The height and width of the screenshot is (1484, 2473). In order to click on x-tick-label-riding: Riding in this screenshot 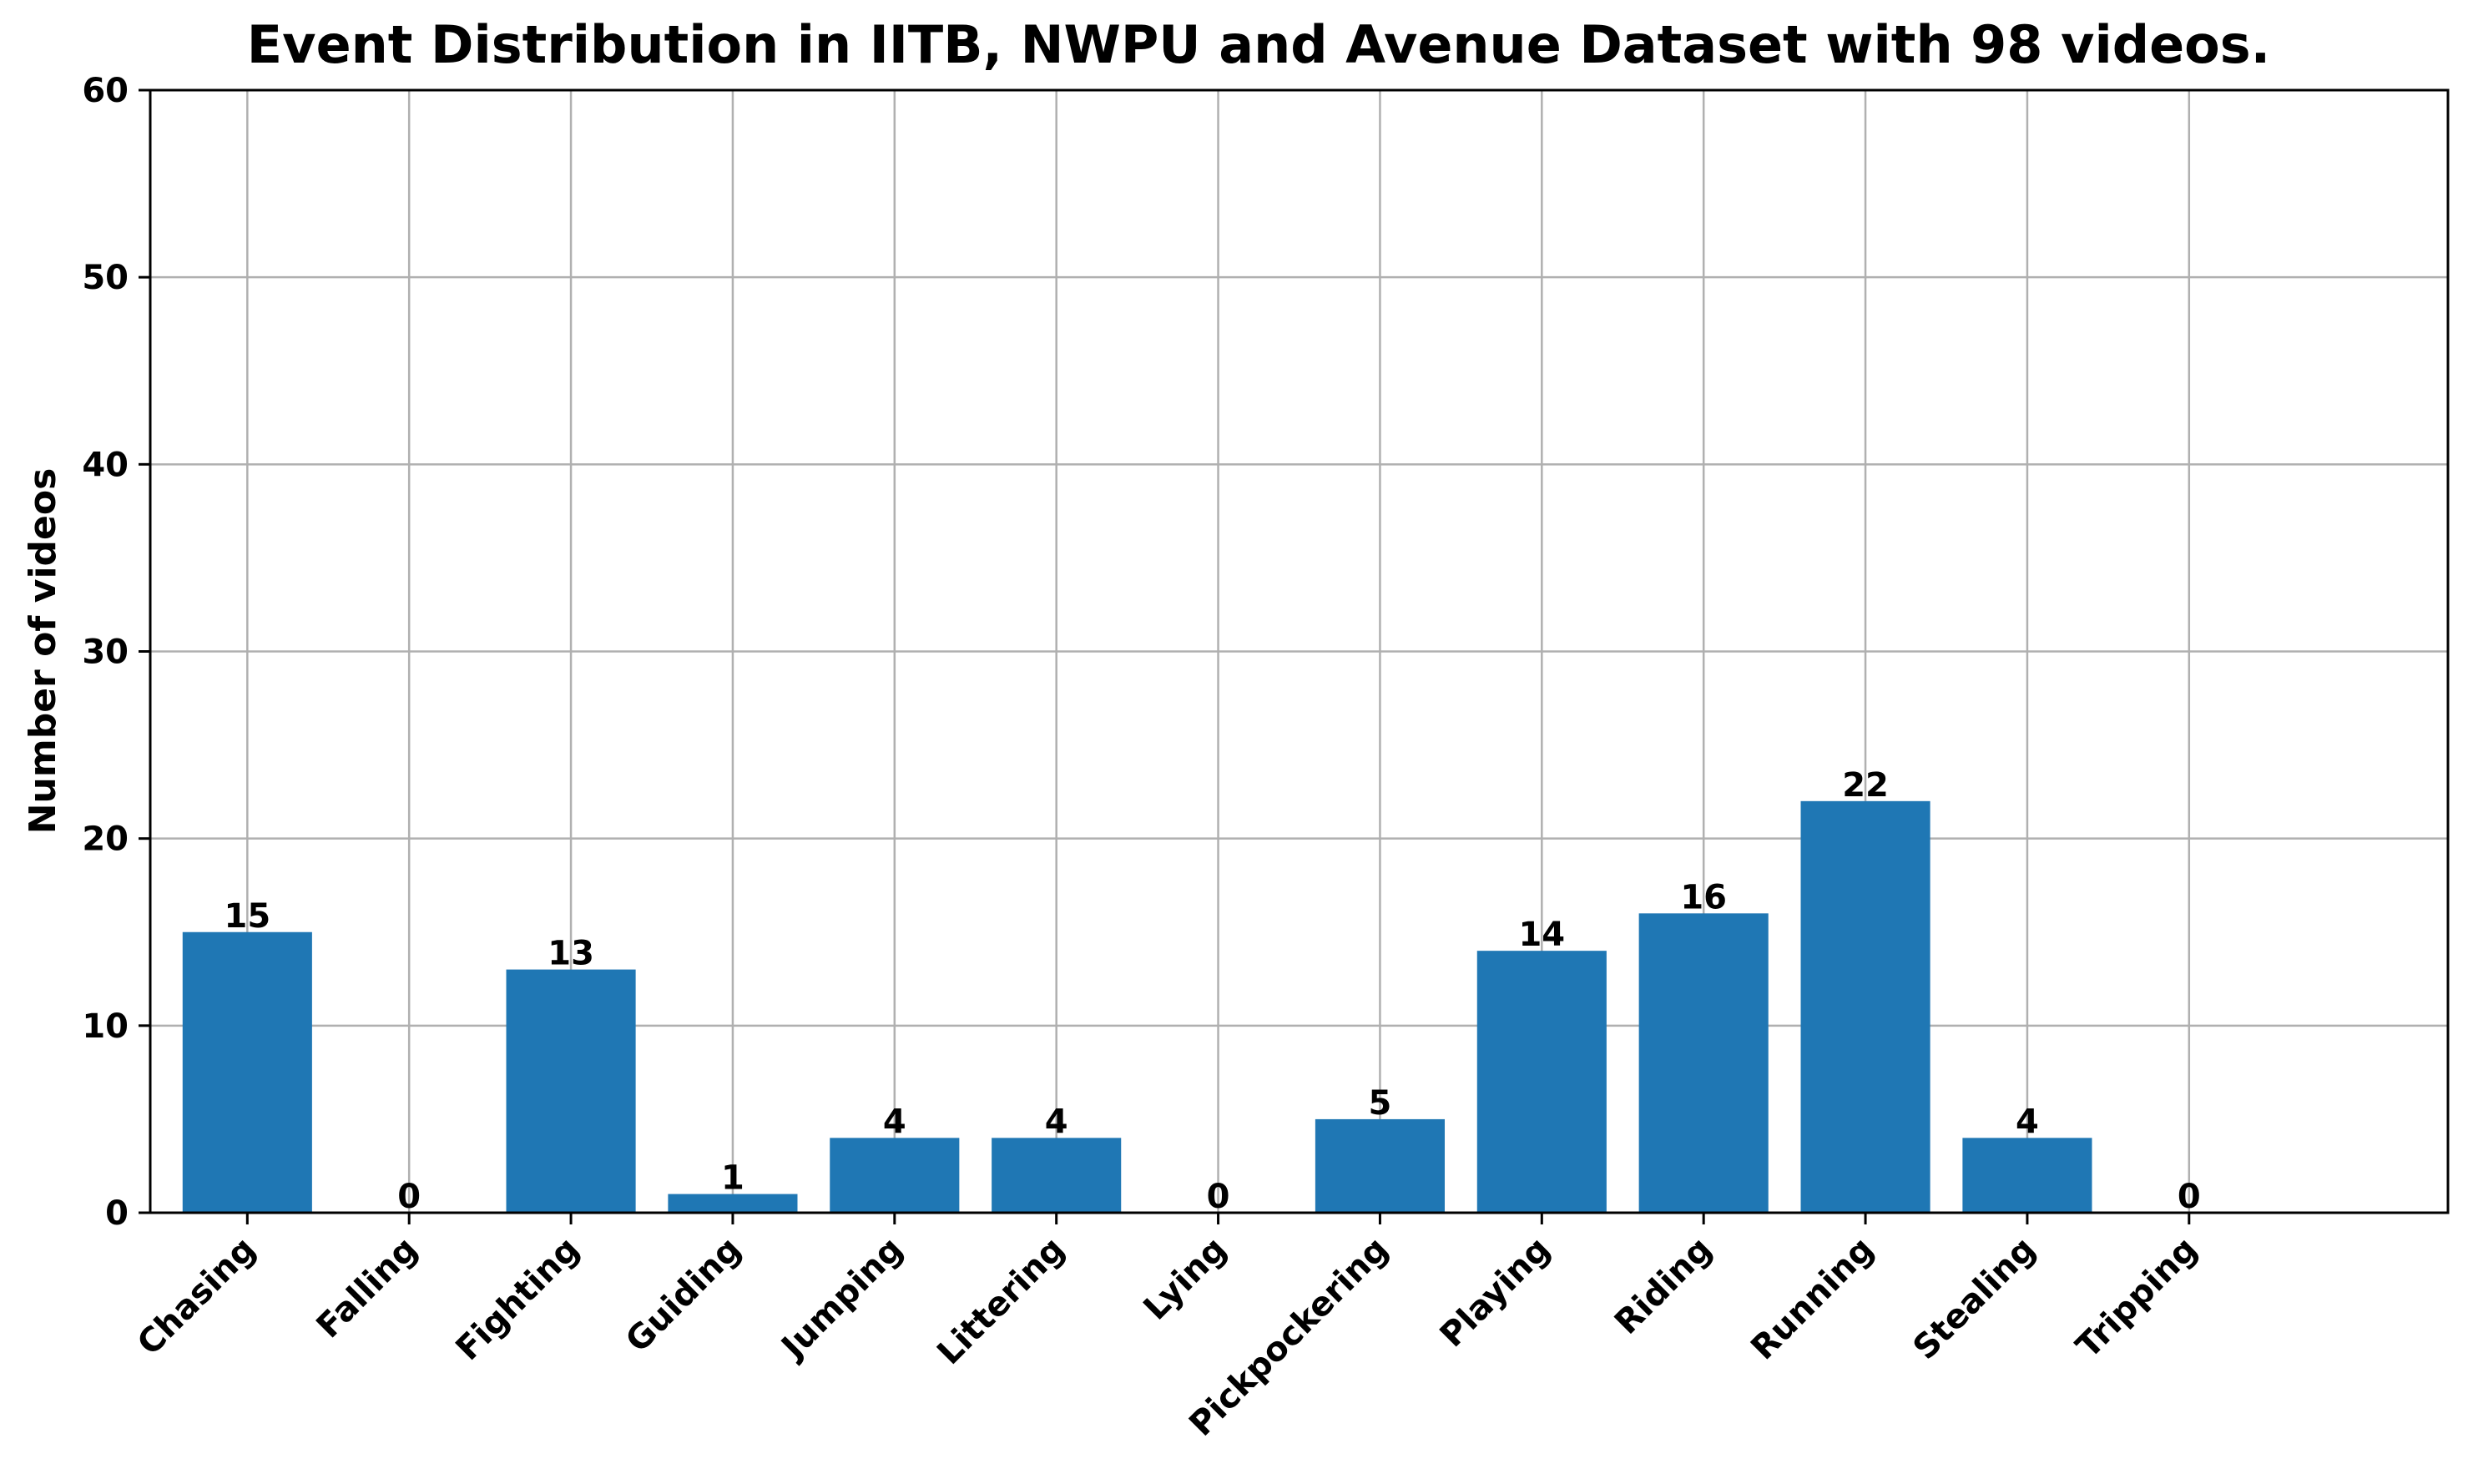, I will do `click(1663, 1286)`.